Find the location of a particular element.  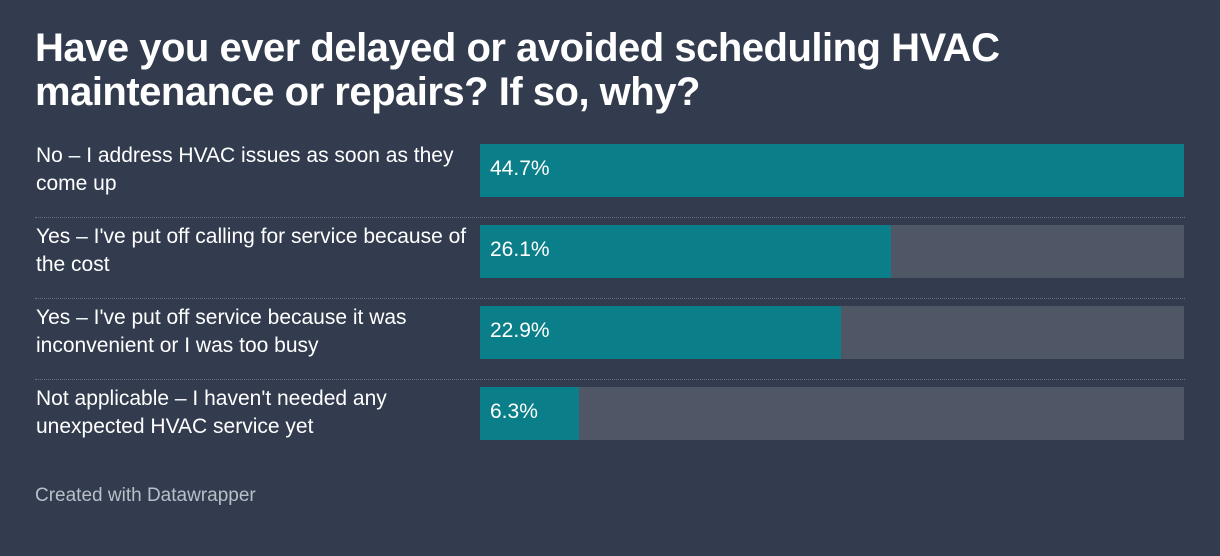

bar-value-label: 26.1% is located at coordinates (520, 249).